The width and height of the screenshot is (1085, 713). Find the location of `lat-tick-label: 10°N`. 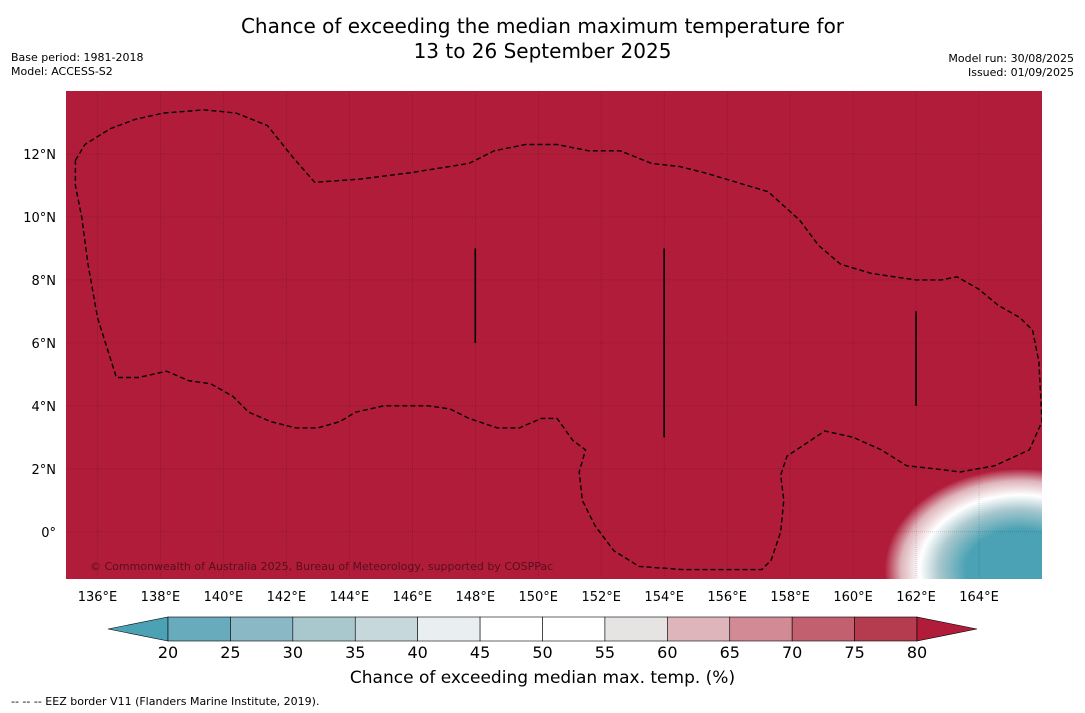

lat-tick-label: 10°N is located at coordinates (39, 218).